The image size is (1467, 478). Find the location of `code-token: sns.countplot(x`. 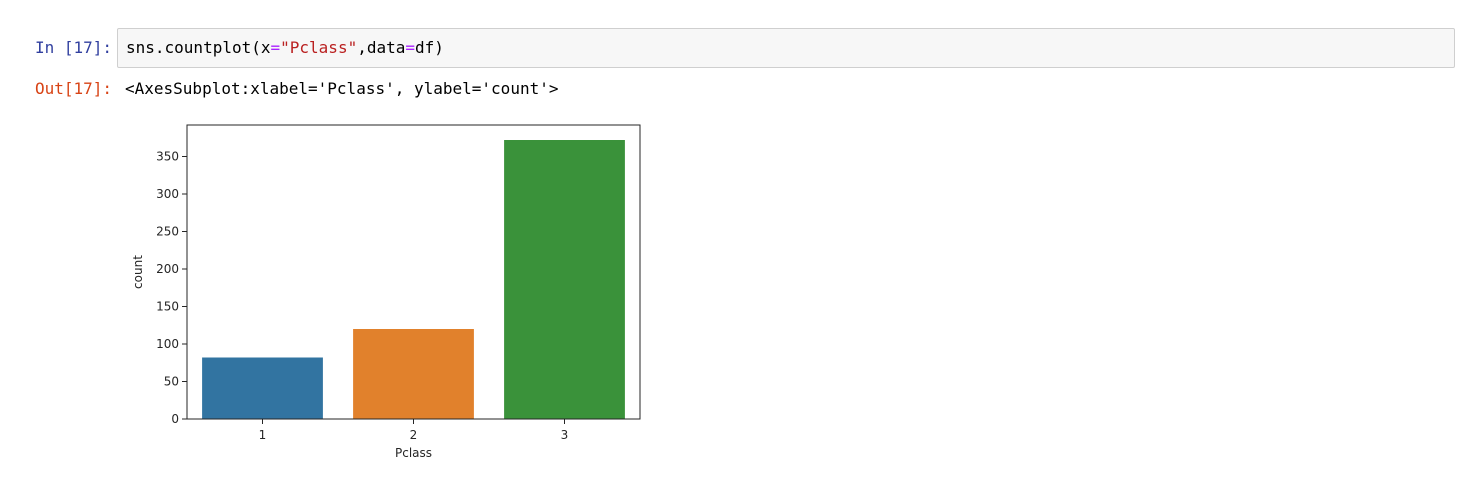

code-token: sns.countplot(x is located at coordinates (198, 47).